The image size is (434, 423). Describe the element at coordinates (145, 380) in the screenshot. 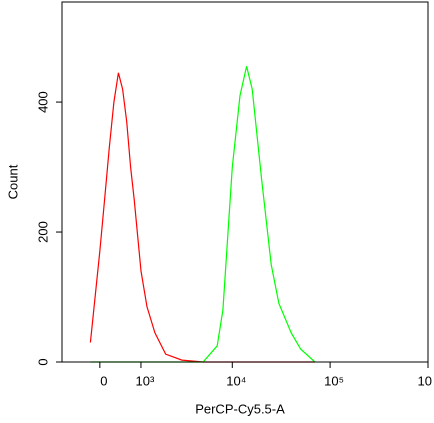

I see `x-tick-label: 10³` at that location.